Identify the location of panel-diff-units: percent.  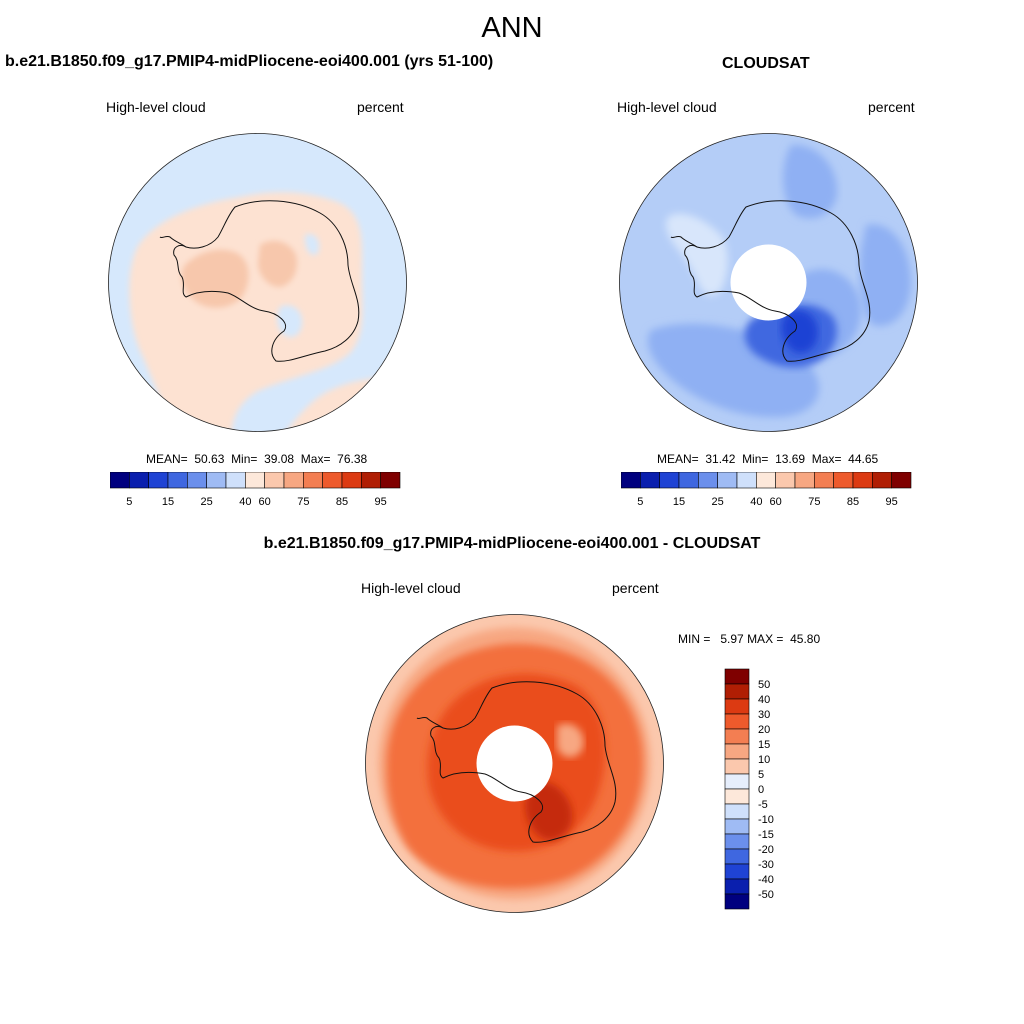
(635, 588).